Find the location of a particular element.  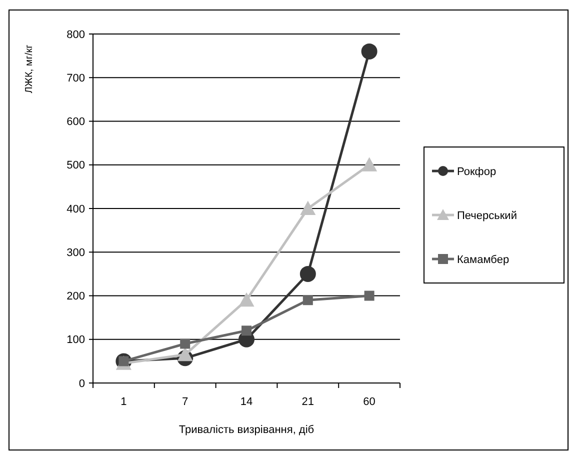

y-tick-label: 800 is located at coordinates (75, 34).